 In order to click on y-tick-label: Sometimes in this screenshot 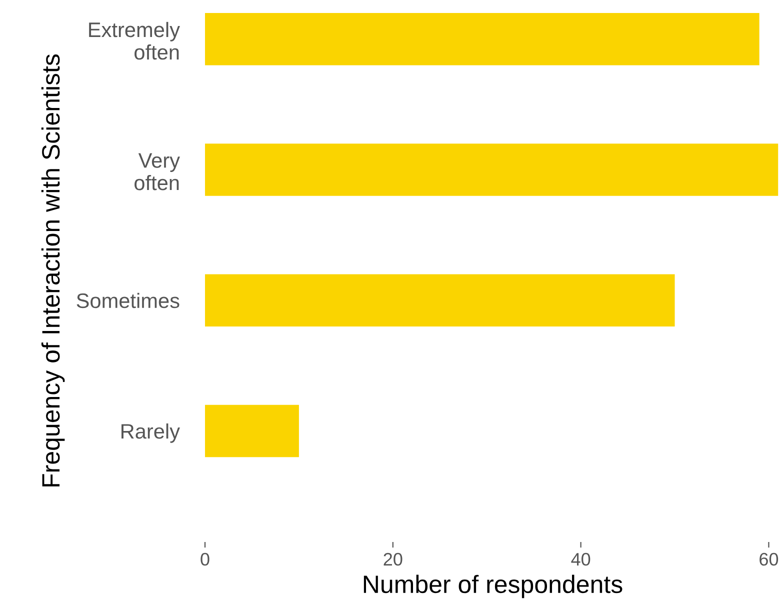, I will do `click(128, 300)`.